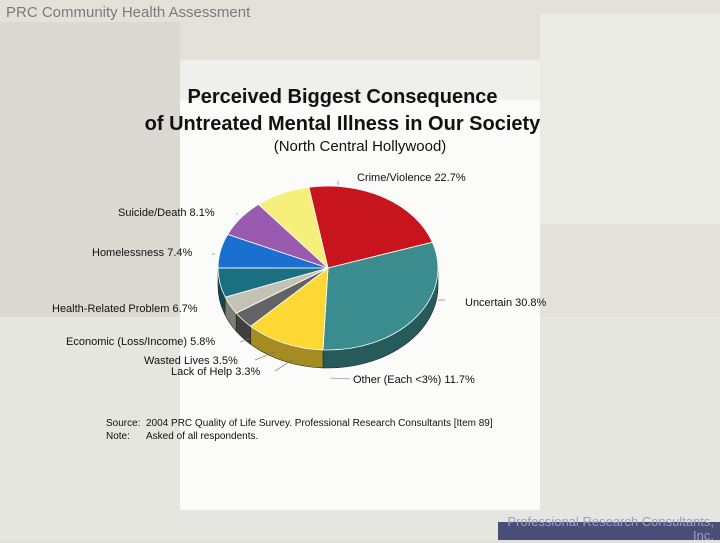 This screenshot has width=720, height=543. I want to click on footer-bar, so click(609, 531).